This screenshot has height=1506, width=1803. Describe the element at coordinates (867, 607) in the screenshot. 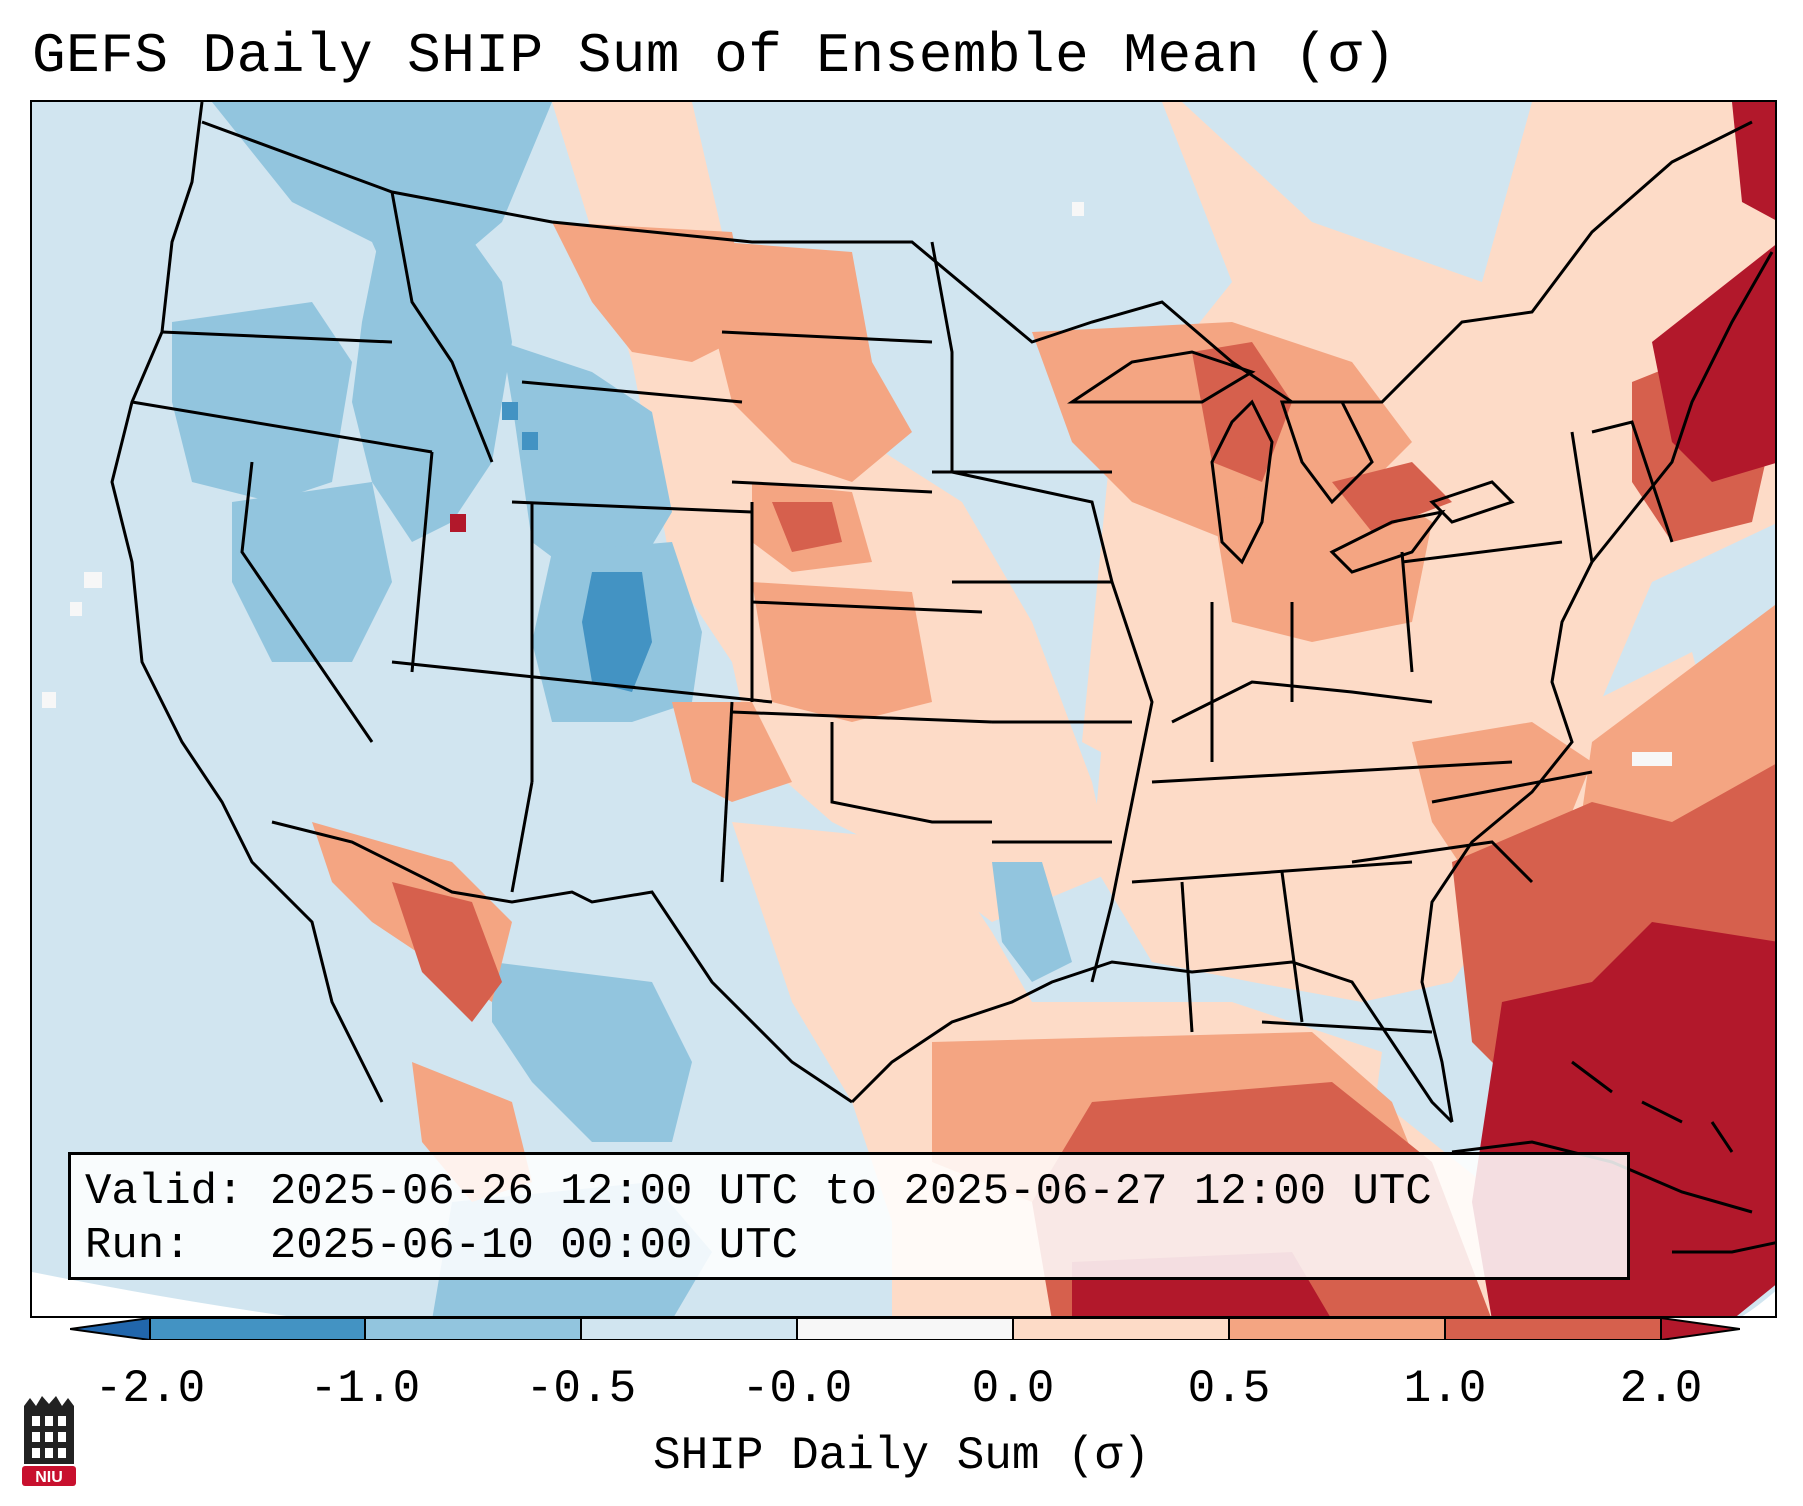

I see `state-line-ne-ks` at that location.